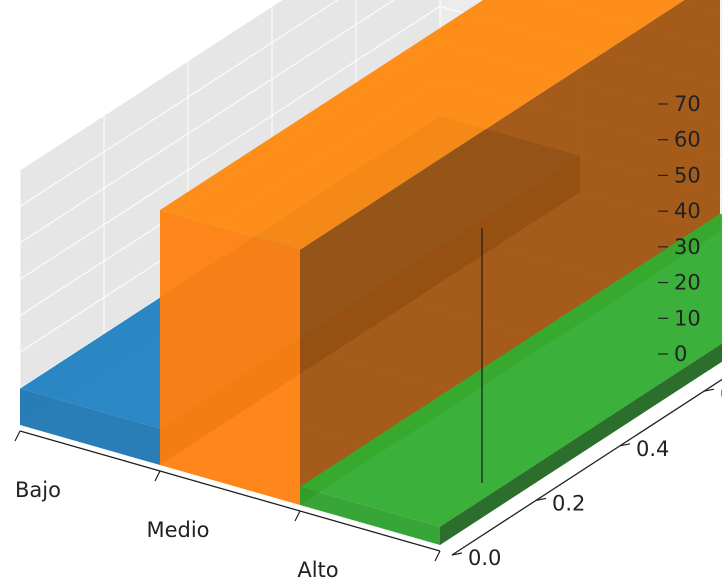  I want to click on z-tick-label: 20, so click(687, 283).